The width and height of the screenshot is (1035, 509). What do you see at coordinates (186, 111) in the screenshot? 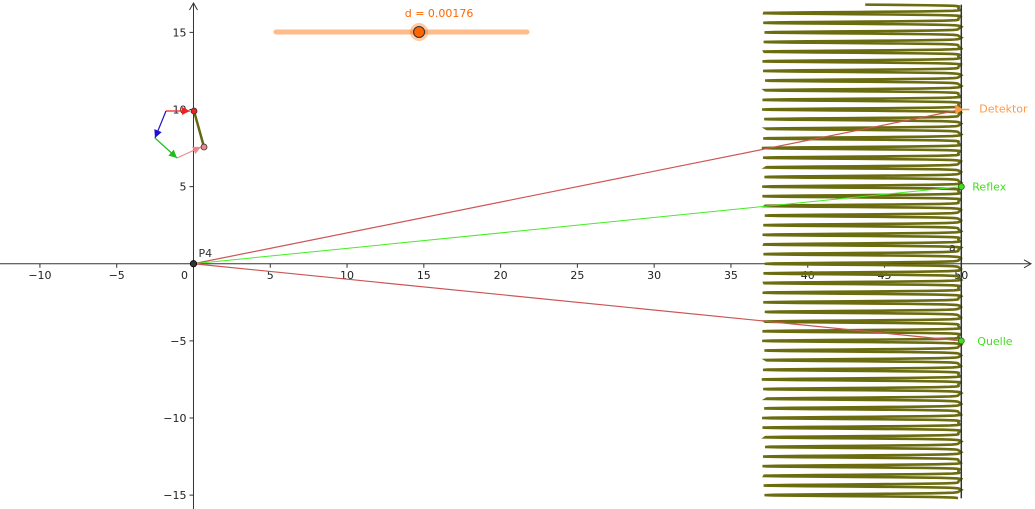
I see `phasor-red-arrowhead` at bounding box center [186, 111].